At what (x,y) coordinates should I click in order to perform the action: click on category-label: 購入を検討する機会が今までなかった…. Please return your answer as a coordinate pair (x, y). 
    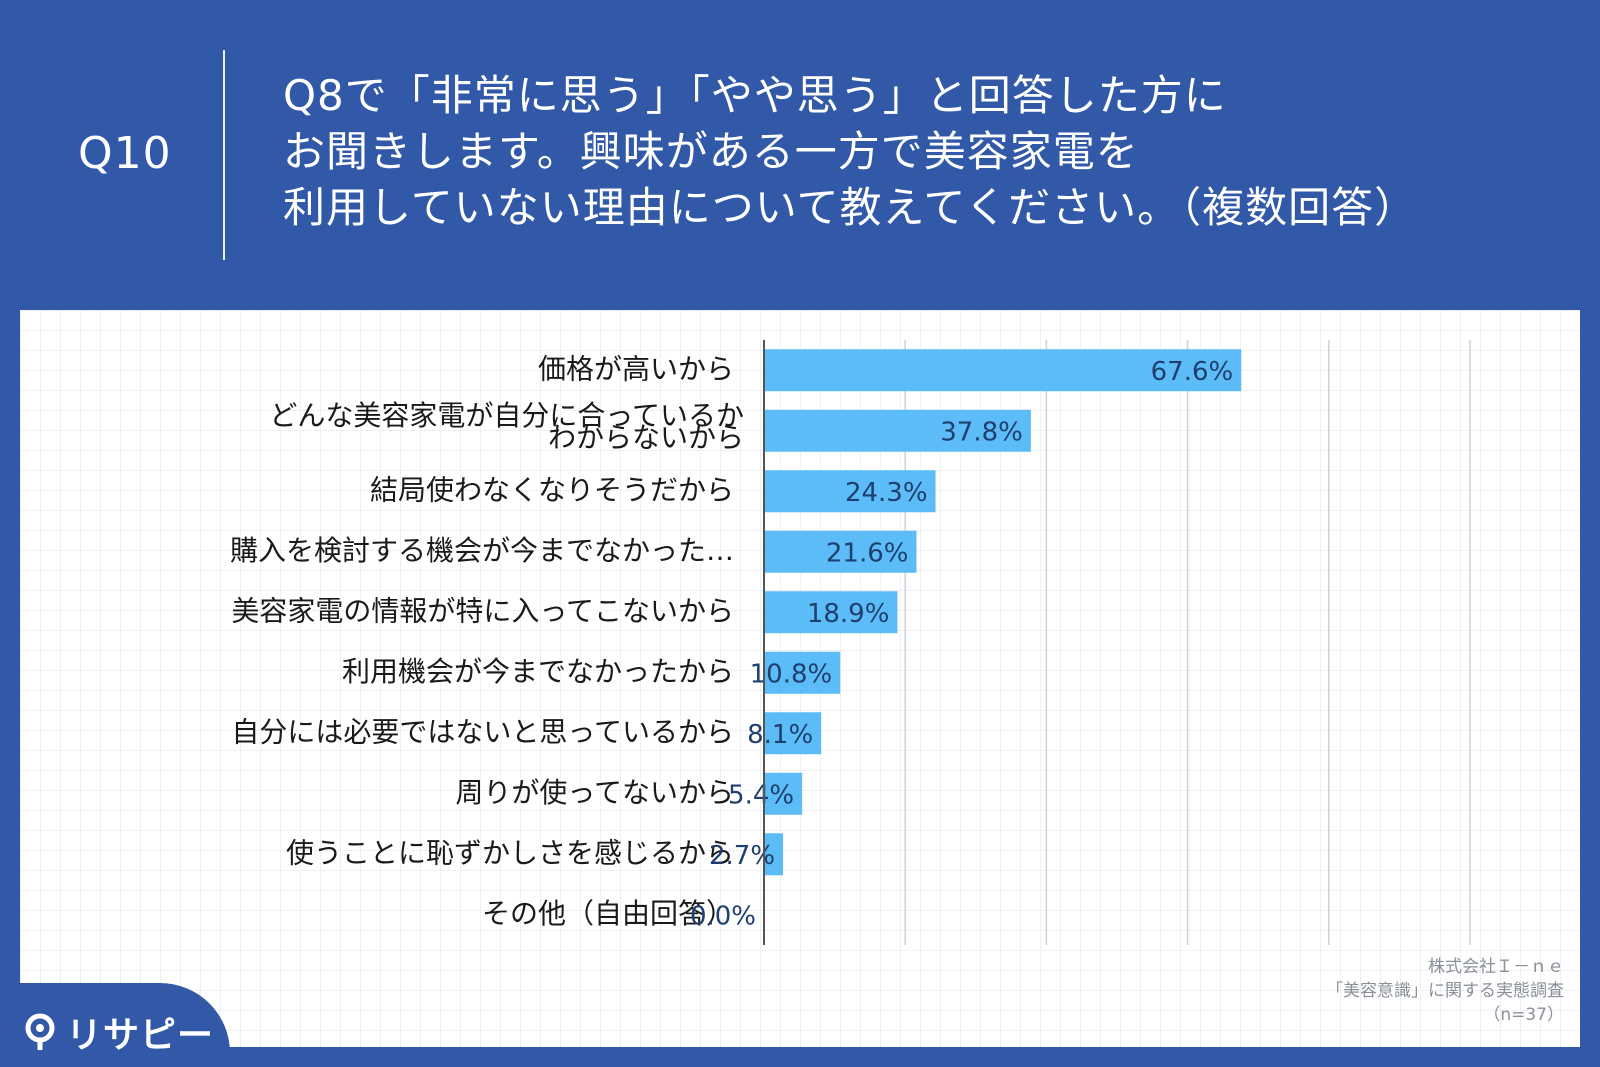
    Looking at the image, I should click on (482, 550).